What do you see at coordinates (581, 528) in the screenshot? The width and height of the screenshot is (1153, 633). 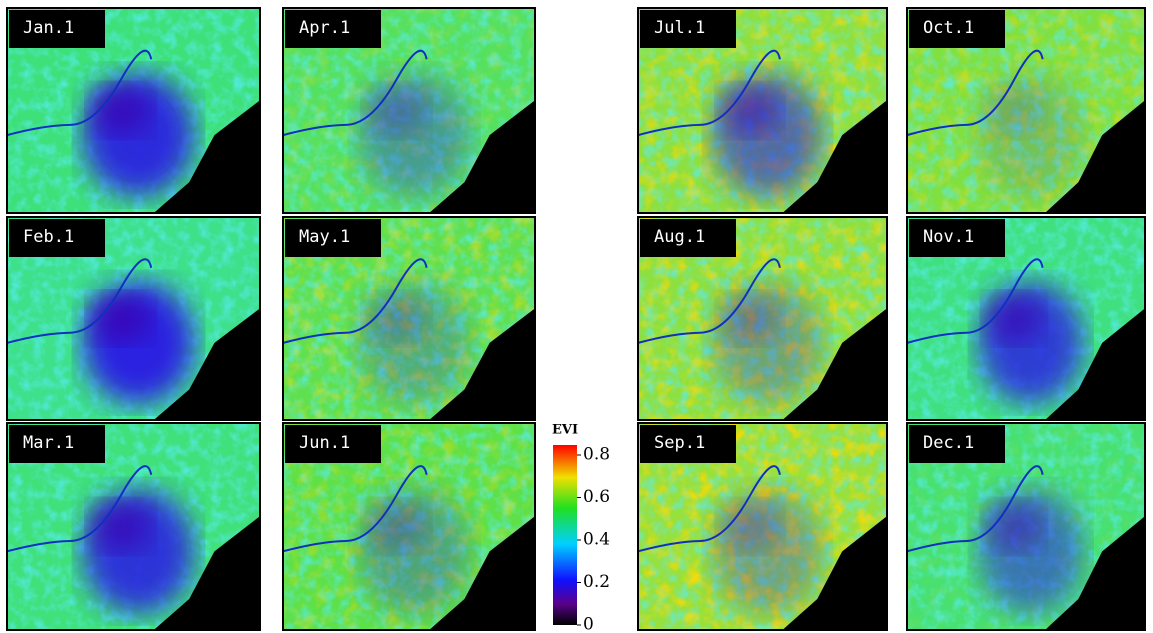 I see `colorbar: EVI 0 0.2 0.4 0.6 0.8` at bounding box center [581, 528].